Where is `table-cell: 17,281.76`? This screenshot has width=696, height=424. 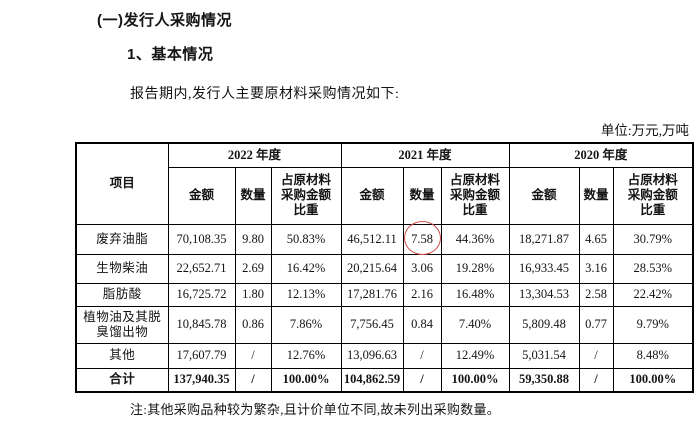
table-cell: 17,281.76 is located at coordinates (372, 294).